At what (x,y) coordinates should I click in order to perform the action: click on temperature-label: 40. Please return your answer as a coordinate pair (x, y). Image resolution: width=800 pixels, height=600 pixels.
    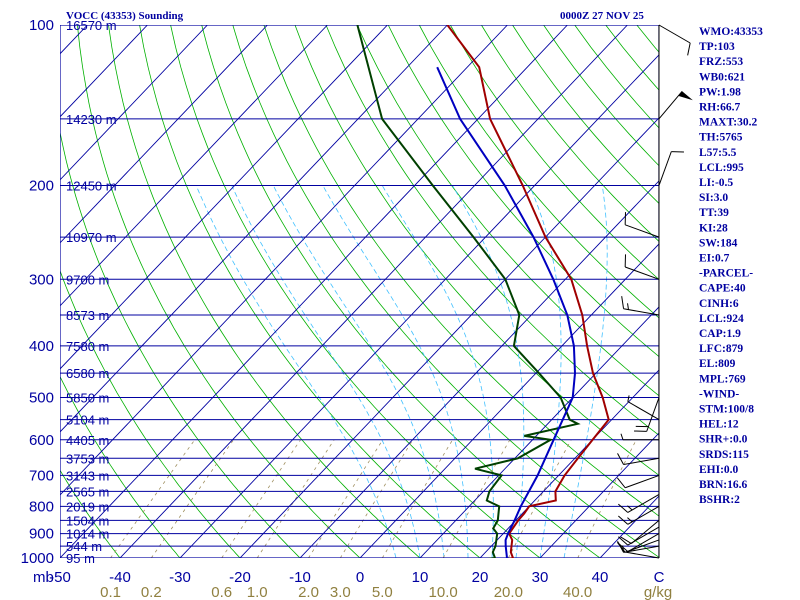
    Looking at the image, I should click on (600, 577).